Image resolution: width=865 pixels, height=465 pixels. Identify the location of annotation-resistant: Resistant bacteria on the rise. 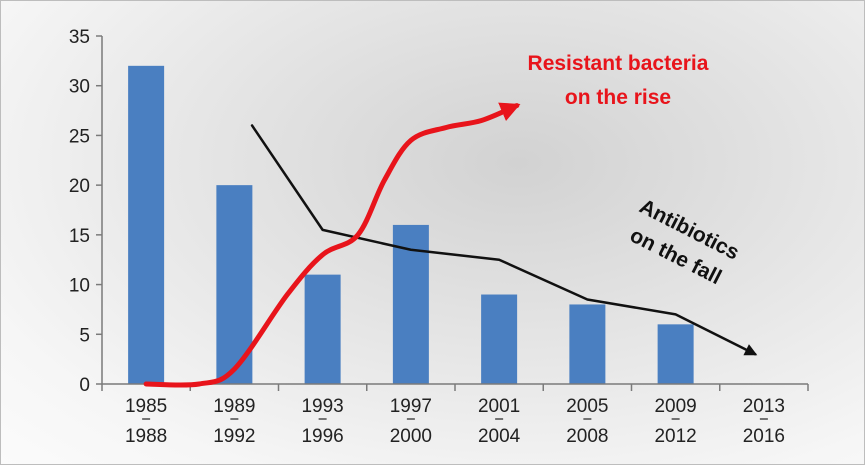
(618, 80).